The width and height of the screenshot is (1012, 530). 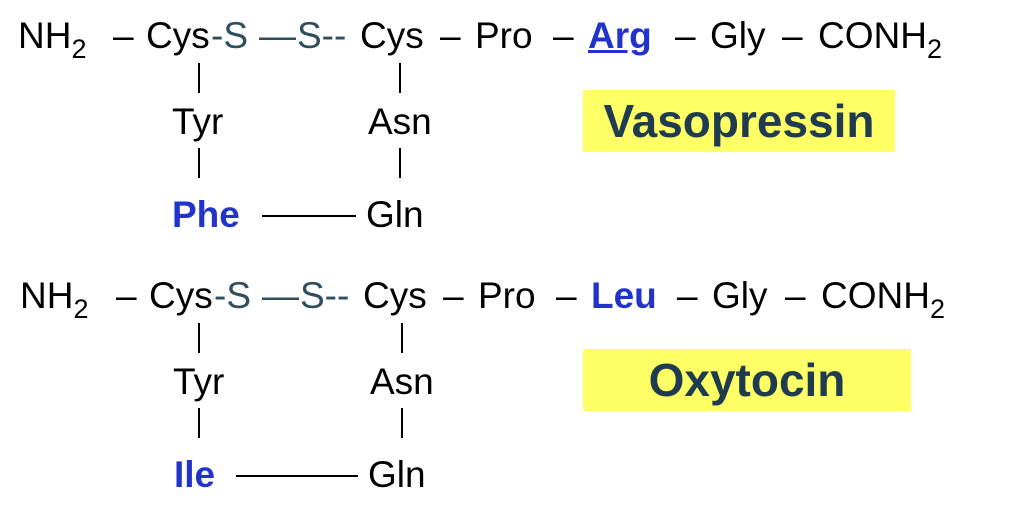 I want to click on residue-leu: Leu, so click(x=624, y=295).